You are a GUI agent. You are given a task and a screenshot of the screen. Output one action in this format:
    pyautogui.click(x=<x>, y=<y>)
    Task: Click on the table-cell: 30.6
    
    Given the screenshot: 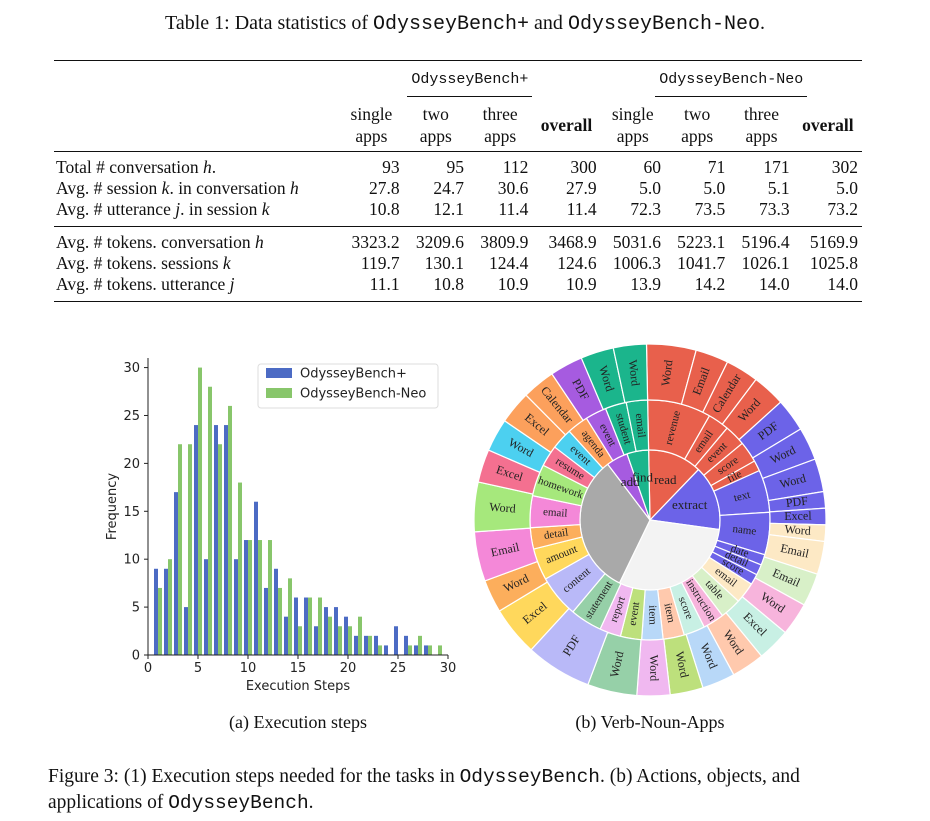 What is the action you would take?
    pyautogui.click(x=513, y=188)
    